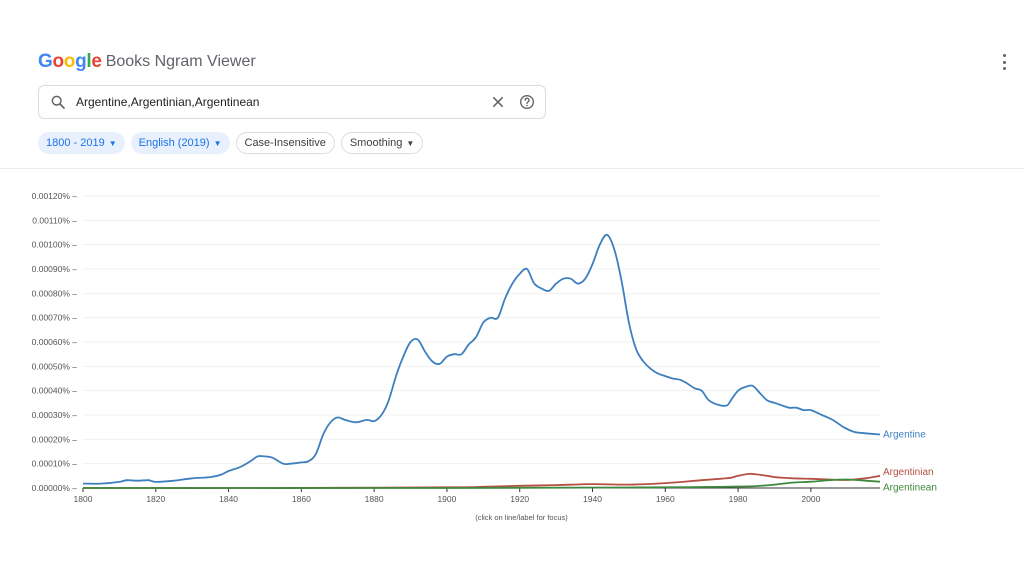 The image size is (1024, 576). Describe the element at coordinates (376, 143) in the screenshot. I see `smoothing-label: Smoothing` at that location.